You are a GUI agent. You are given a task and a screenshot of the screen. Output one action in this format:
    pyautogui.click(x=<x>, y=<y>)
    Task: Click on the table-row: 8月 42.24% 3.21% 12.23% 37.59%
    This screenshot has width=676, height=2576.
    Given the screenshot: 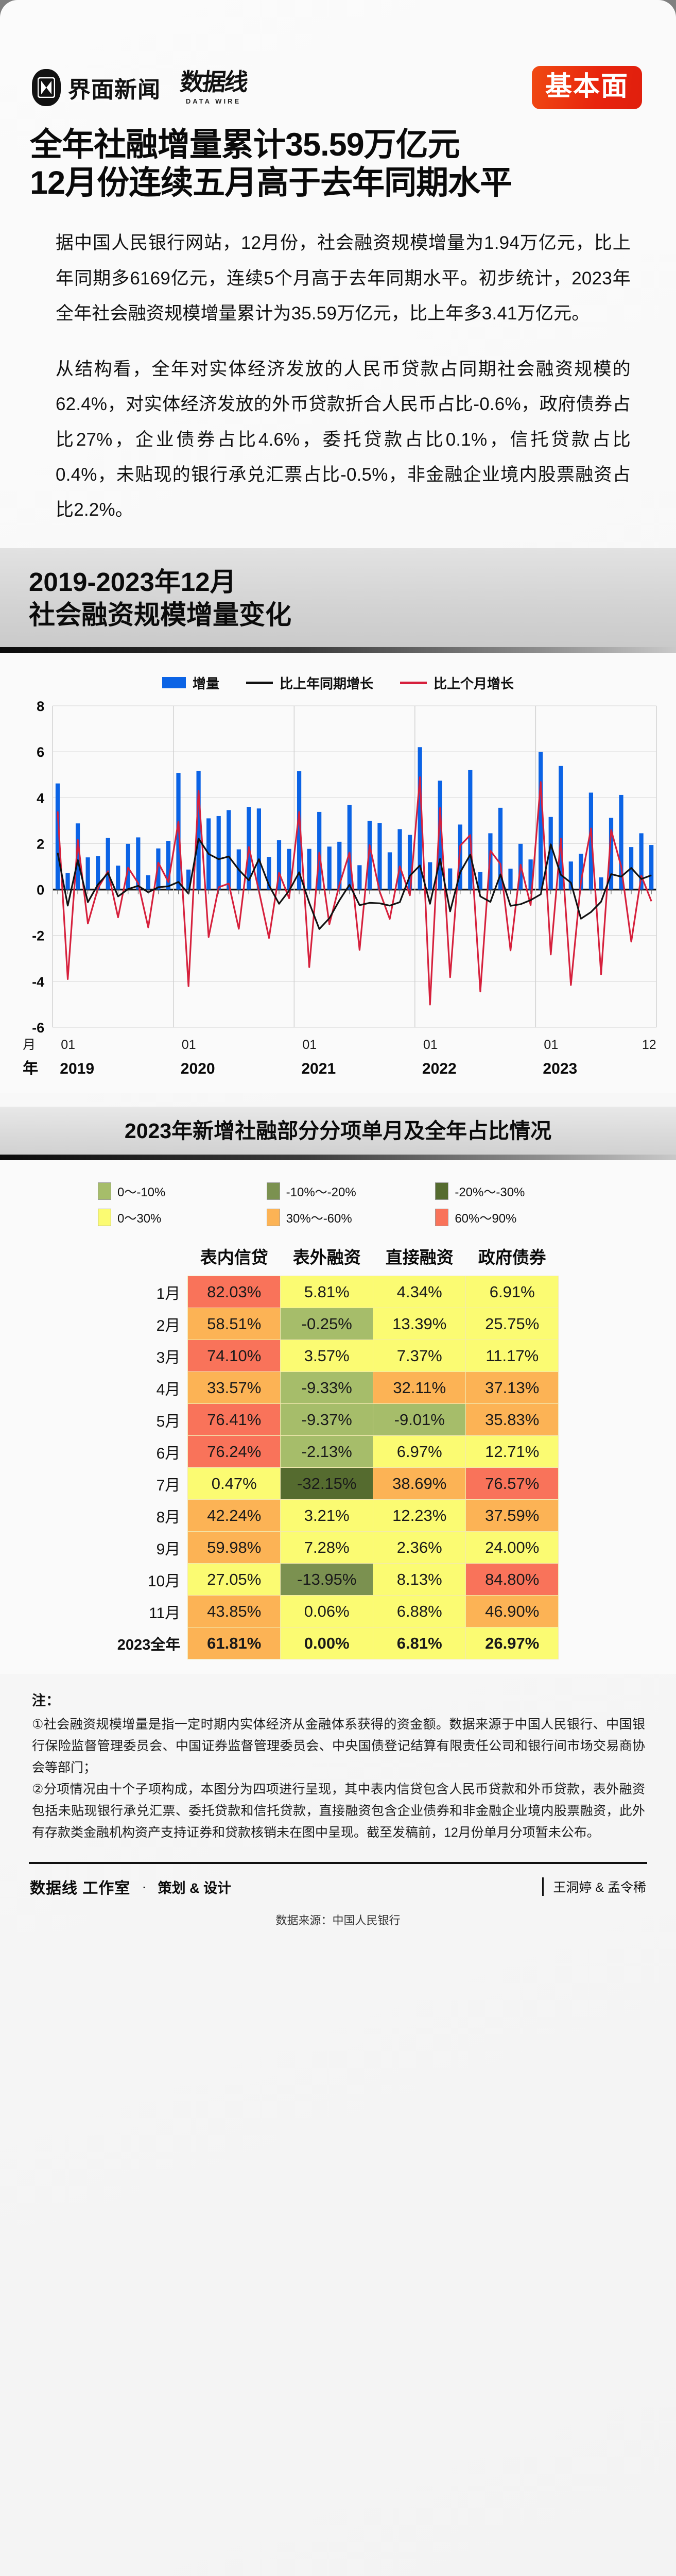 What is the action you would take?
    pyautogui.click(x=338, y=1515)
    